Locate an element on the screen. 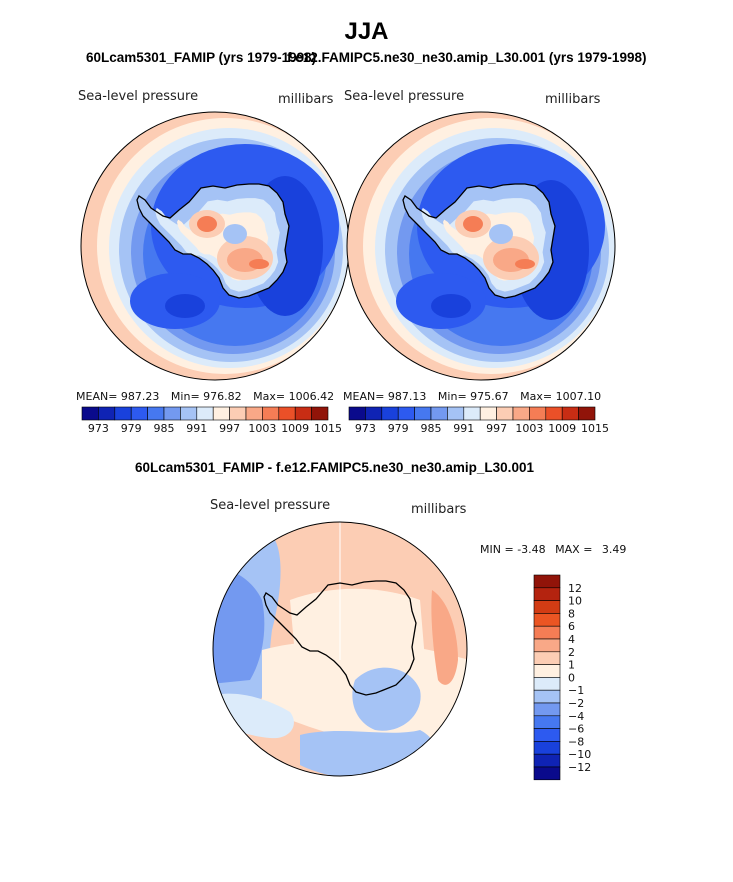 The image size is (733, 882). diff-map-border is located at coordinates (340, 649).